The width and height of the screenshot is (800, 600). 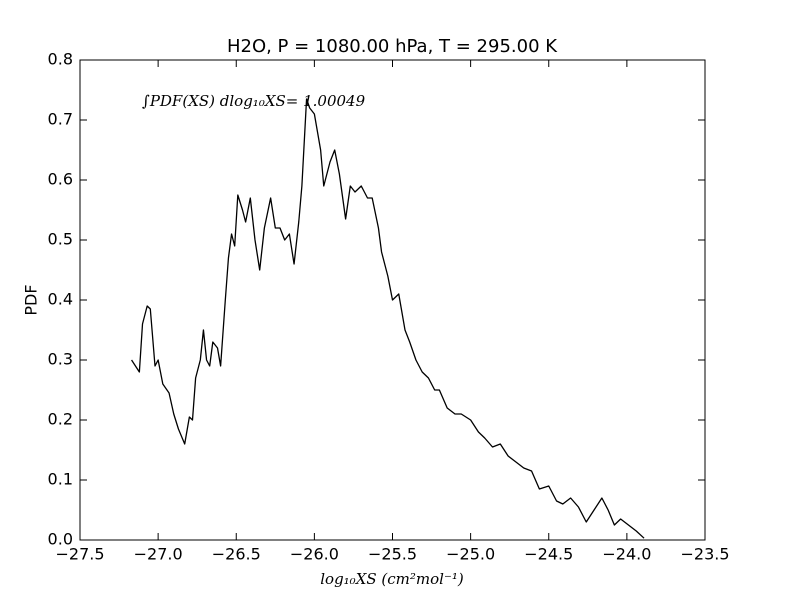 What do you see at coordinates (60, 359) in the screenshot?
I see `y-tick-label: 0.3` at bounding box center [60, 359].